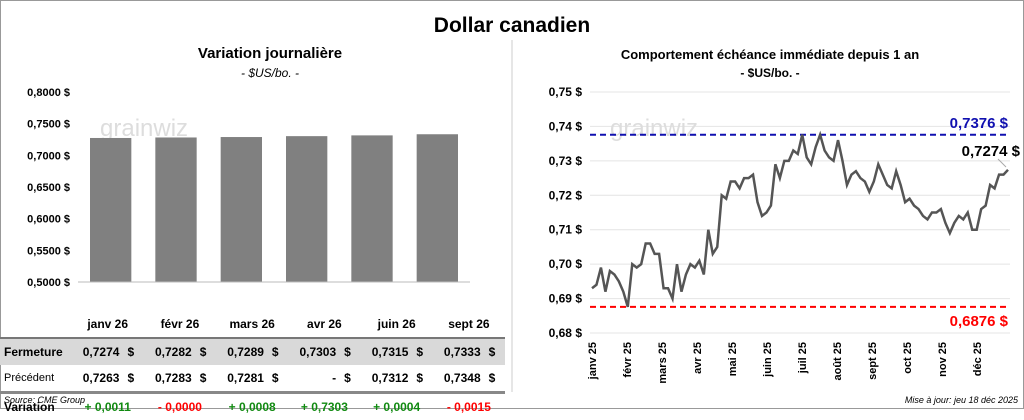 This screenshot has height=420, width=1024. What do you see at coordinates (469, 324) in the screenshot?
I see `column-header: sept 26` at bounding box center [469, 324].